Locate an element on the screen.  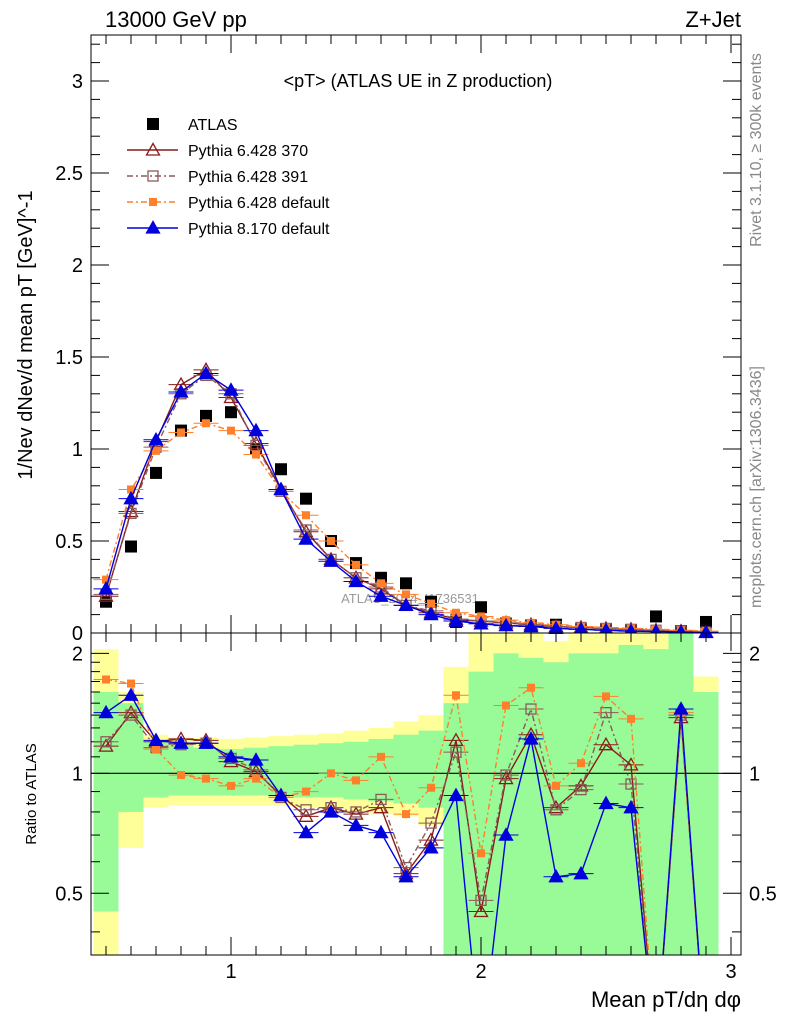
legend-label-atlas: ATLAS is located at coordinates (213, 125).